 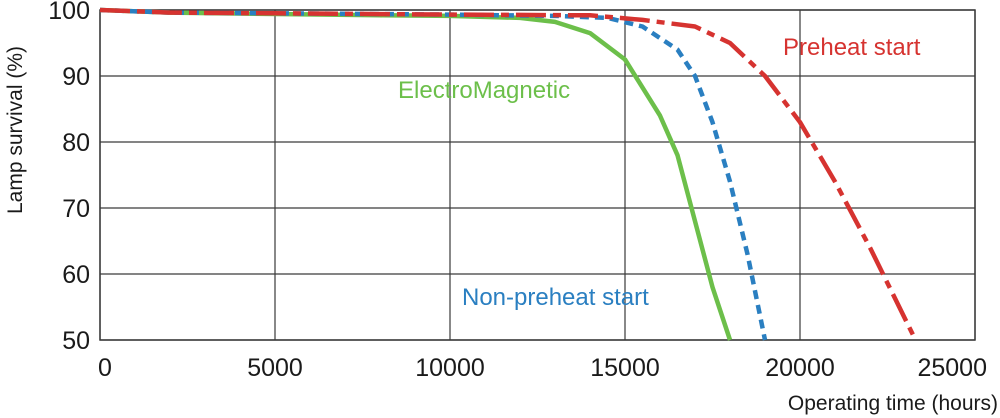 What do you see at coordinates (484, 90) in the screenshot?
I see `label-electromagnetic: ElectroMagnetic` at bounding box center [484, 90].